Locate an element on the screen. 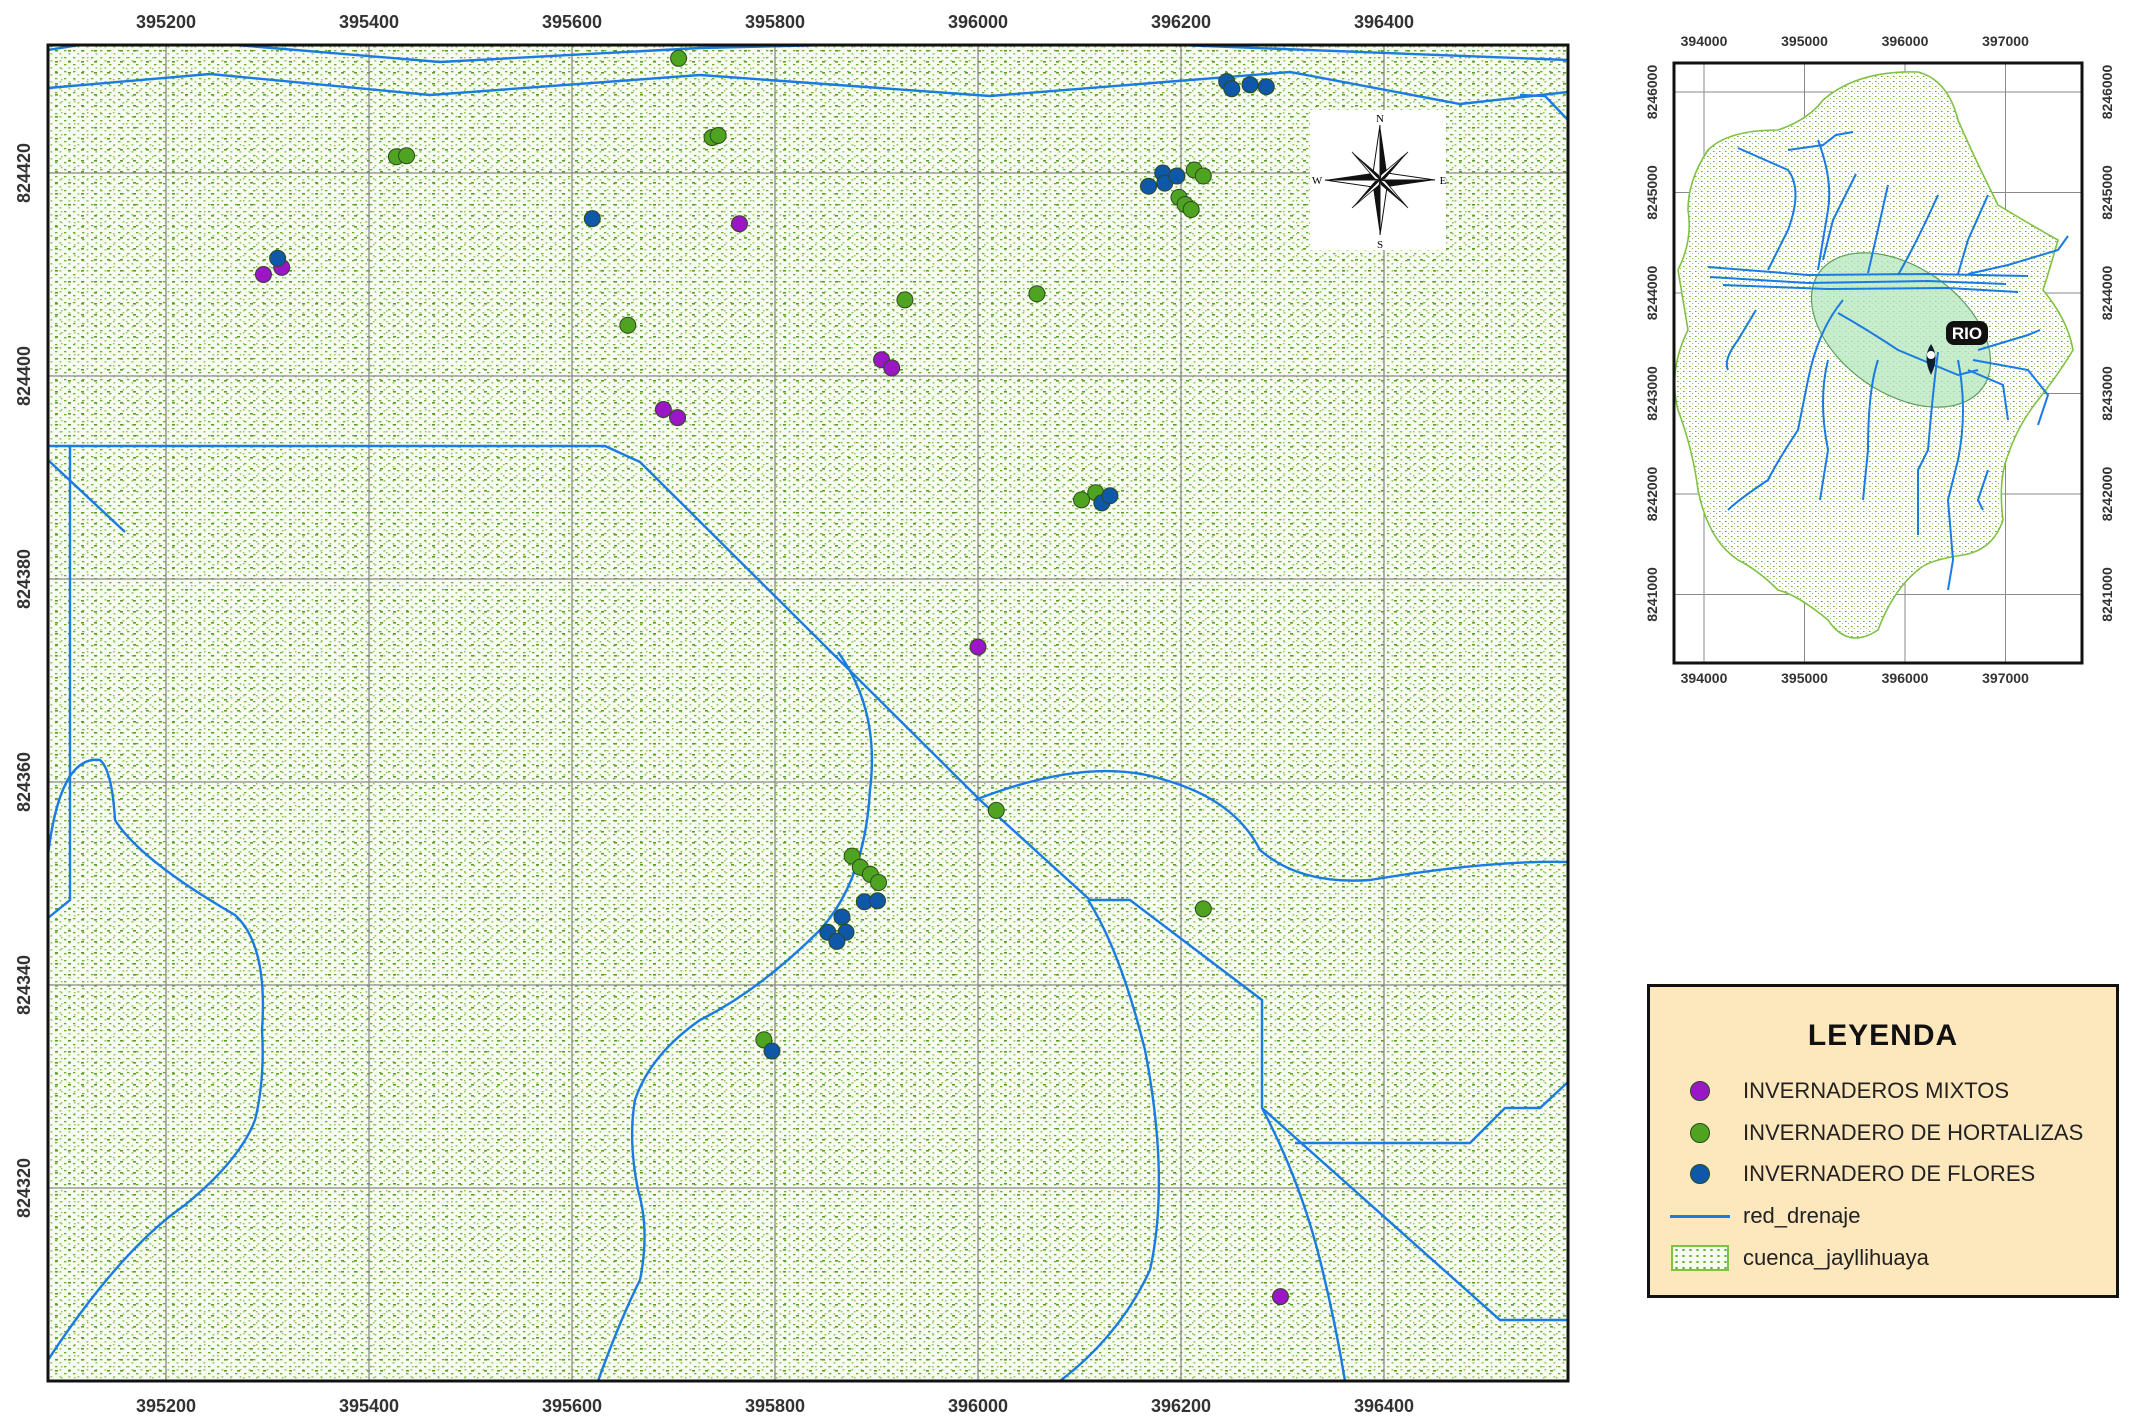 The width and height of the screenshot is (2150, 1421). south-label: S is located at coordinates (1380, 245).